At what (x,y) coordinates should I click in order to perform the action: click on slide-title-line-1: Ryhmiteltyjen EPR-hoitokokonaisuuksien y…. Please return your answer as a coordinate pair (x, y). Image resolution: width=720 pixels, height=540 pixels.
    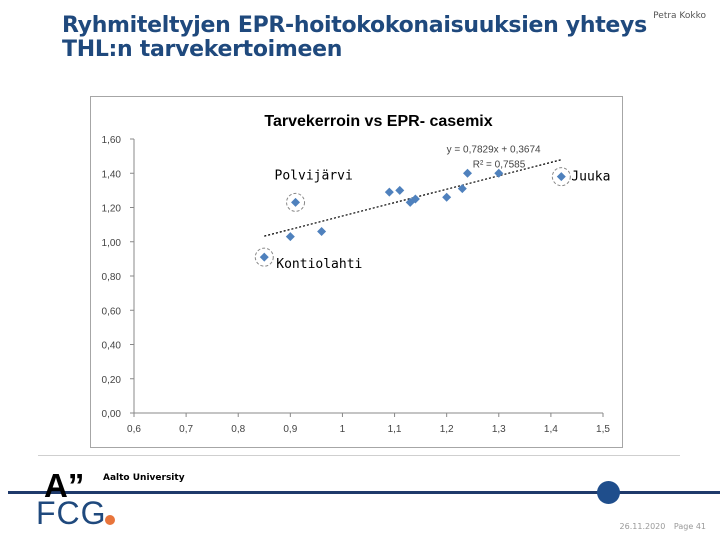
    Looking at the image, I should click on (354, 25).